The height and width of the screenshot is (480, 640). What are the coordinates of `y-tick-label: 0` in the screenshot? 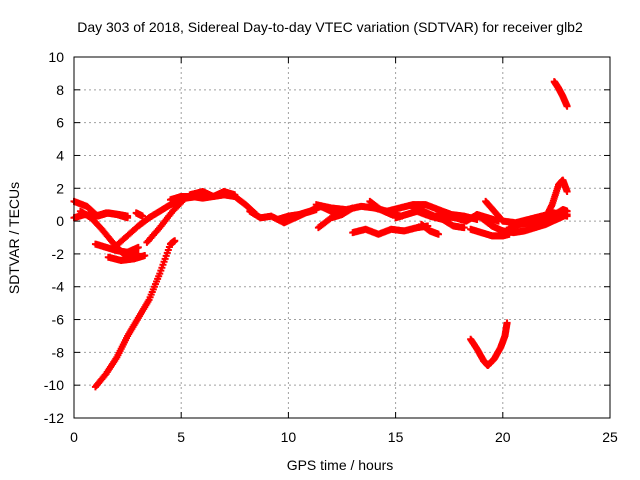 It's located at (60, 221).